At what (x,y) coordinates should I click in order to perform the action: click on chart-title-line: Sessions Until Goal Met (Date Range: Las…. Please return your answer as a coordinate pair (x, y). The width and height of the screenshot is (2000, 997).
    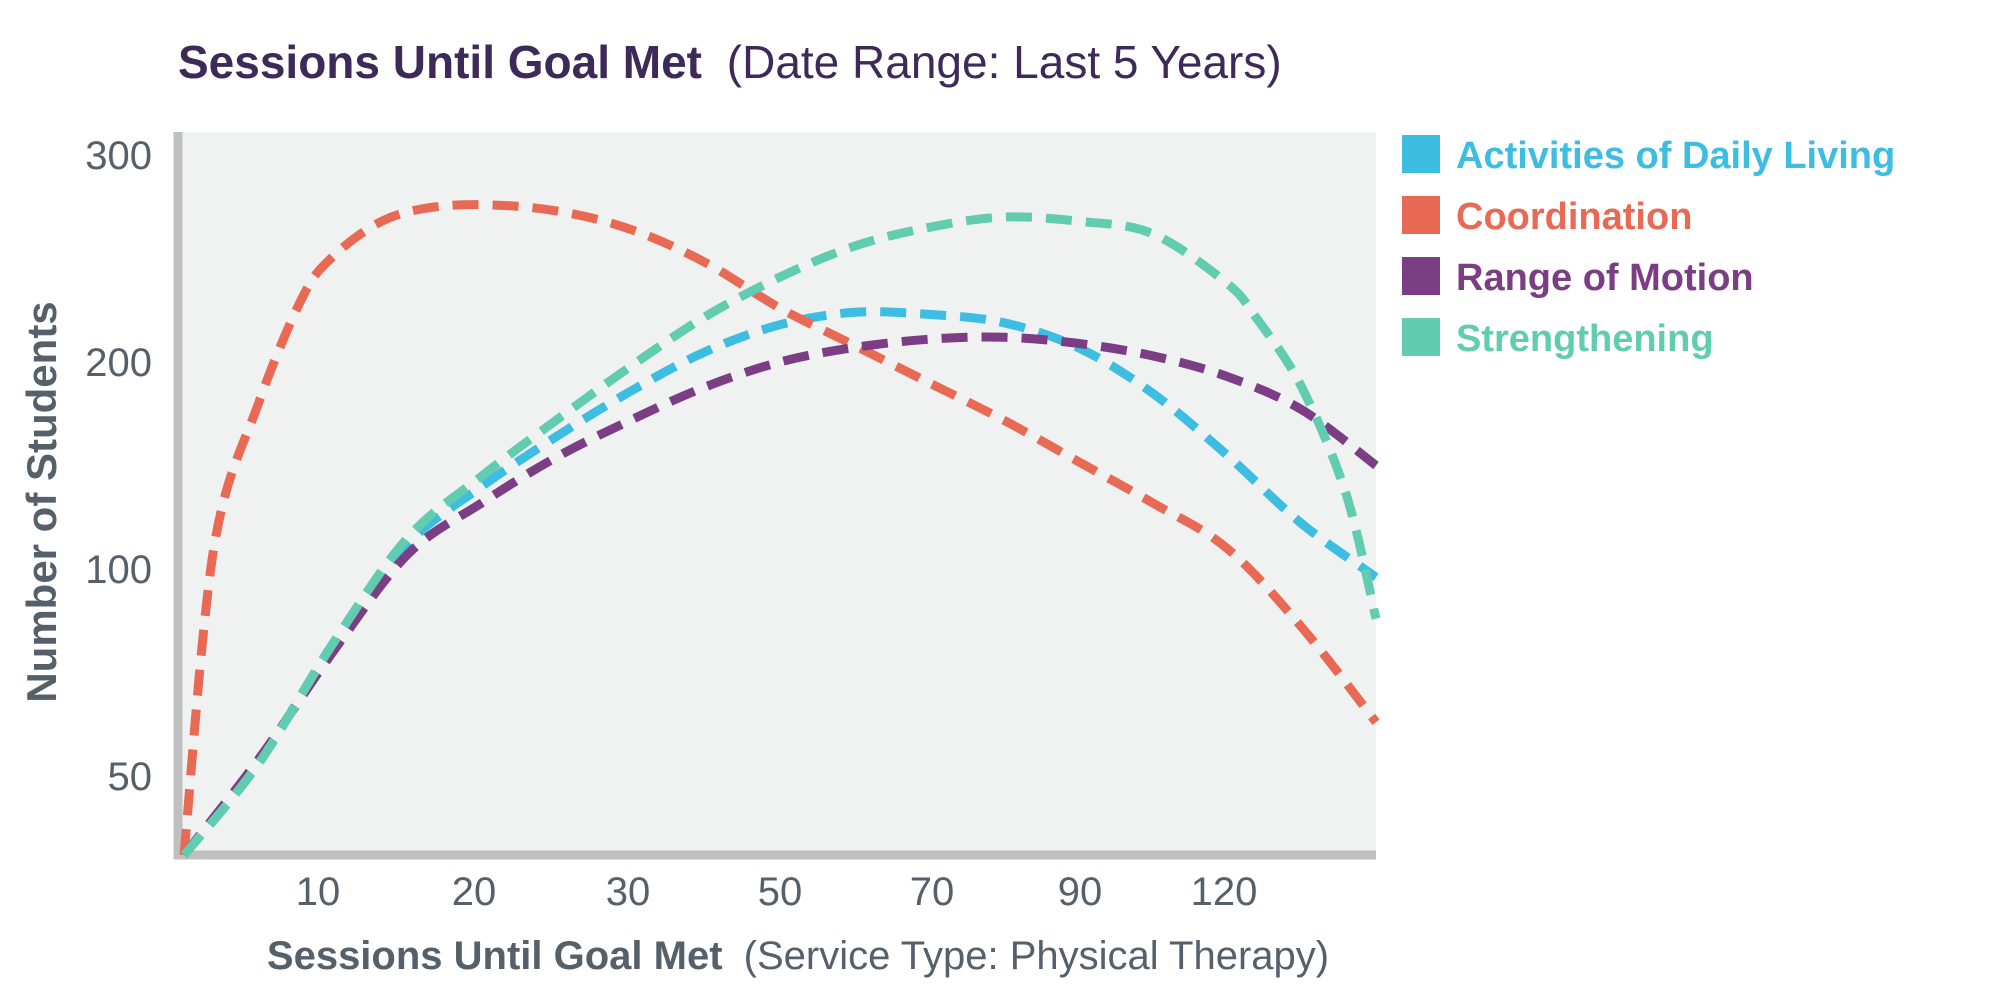
    Looking at the image, I should click on (730, 62).